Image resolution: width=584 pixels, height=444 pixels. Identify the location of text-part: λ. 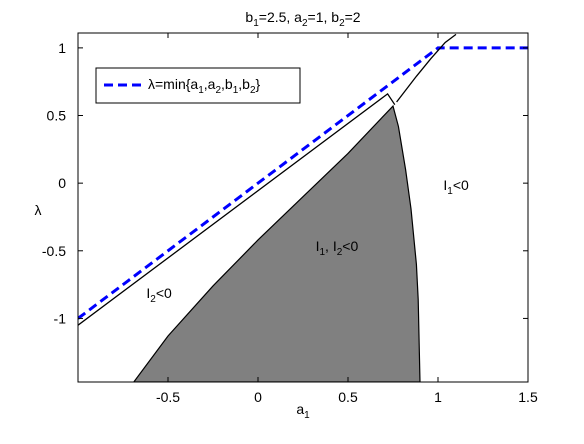
(38, 210).